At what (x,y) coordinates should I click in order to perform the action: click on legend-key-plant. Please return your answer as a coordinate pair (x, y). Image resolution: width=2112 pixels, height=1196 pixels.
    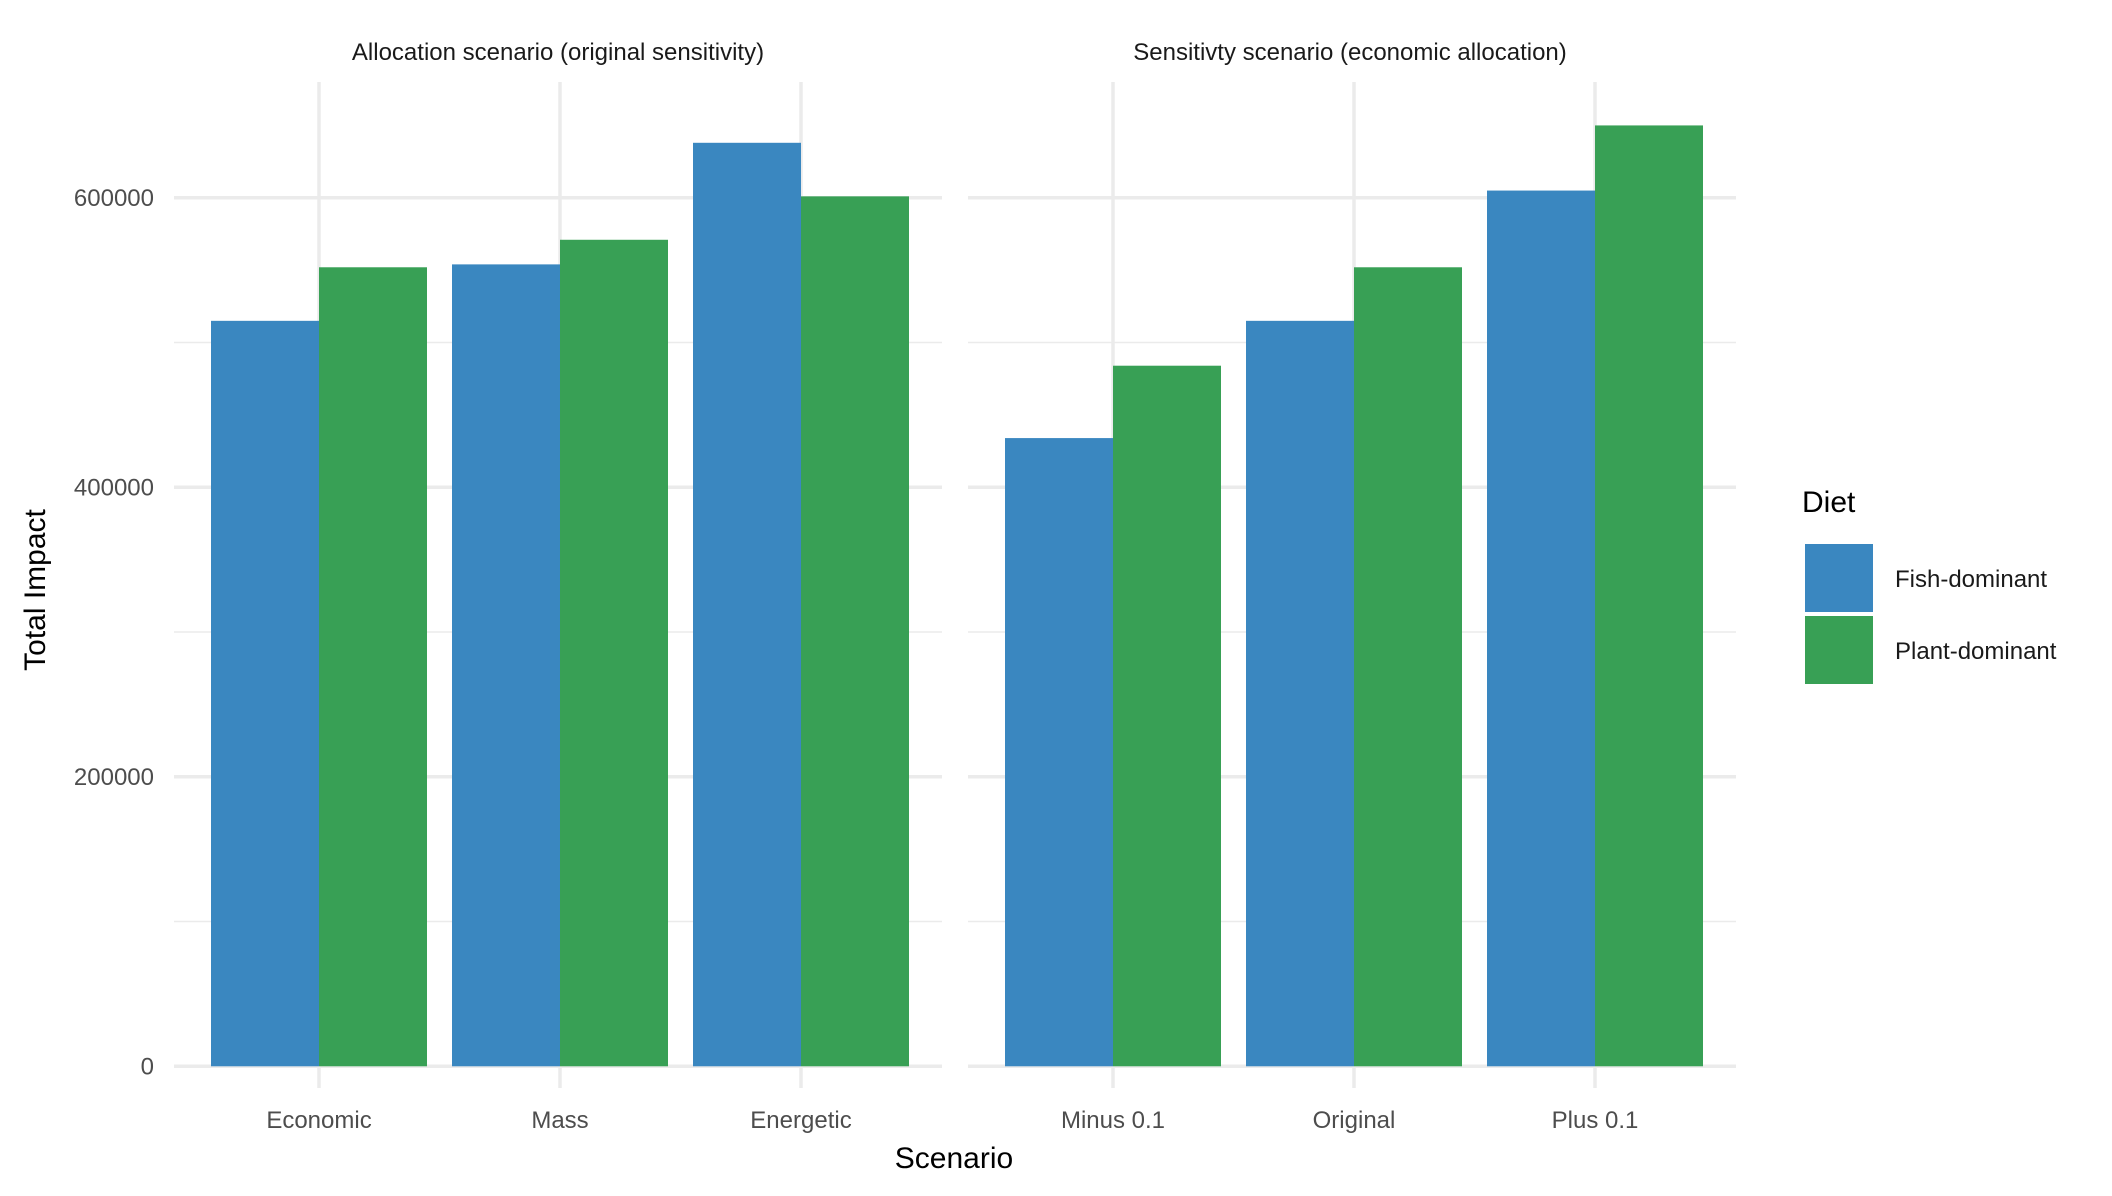
    Looking at the image, I should click on (1839, 650).